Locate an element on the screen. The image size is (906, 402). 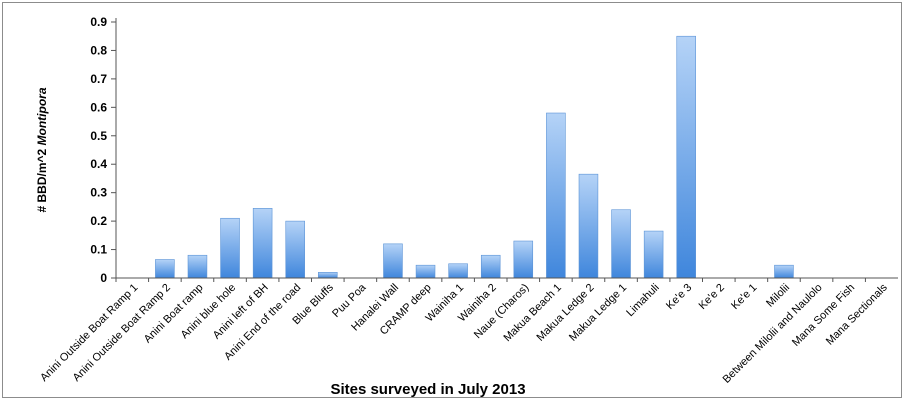
x-category-label: Makua Ledge 2 is located at coordinates (565, 313).